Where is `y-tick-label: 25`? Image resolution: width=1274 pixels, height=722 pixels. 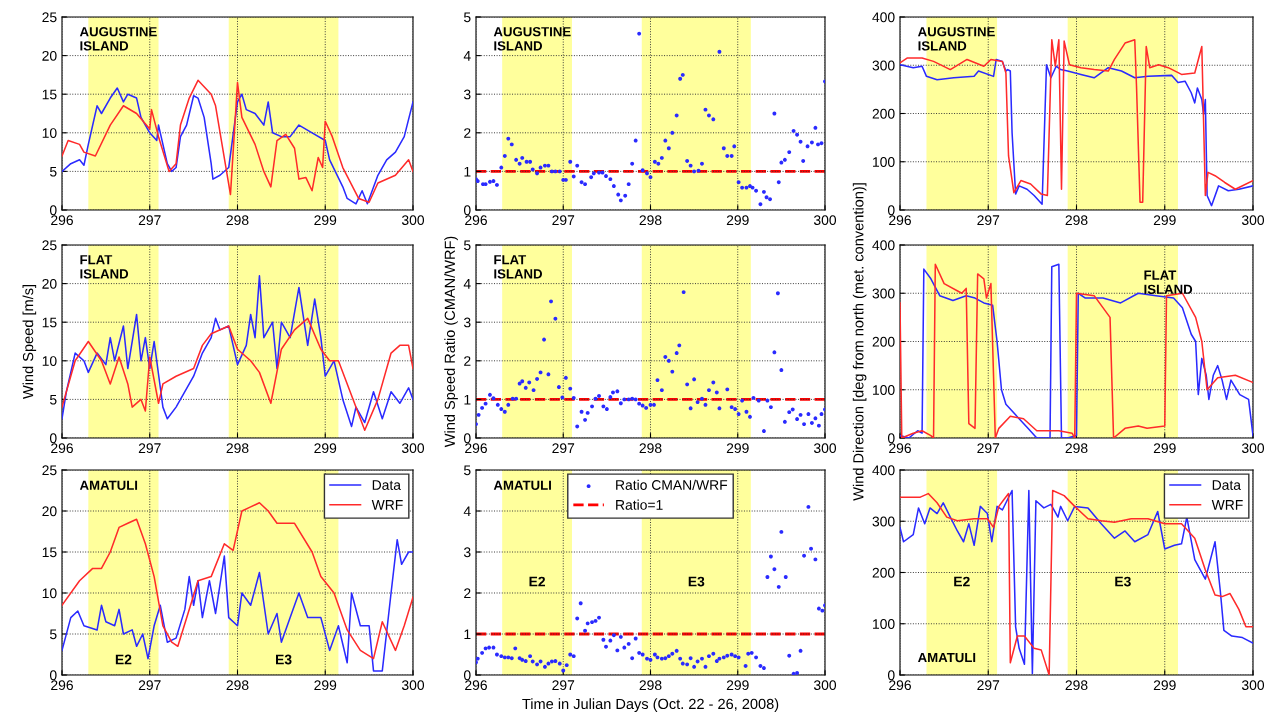
y-tick-label: 25 is located at coordinates (49, 17).